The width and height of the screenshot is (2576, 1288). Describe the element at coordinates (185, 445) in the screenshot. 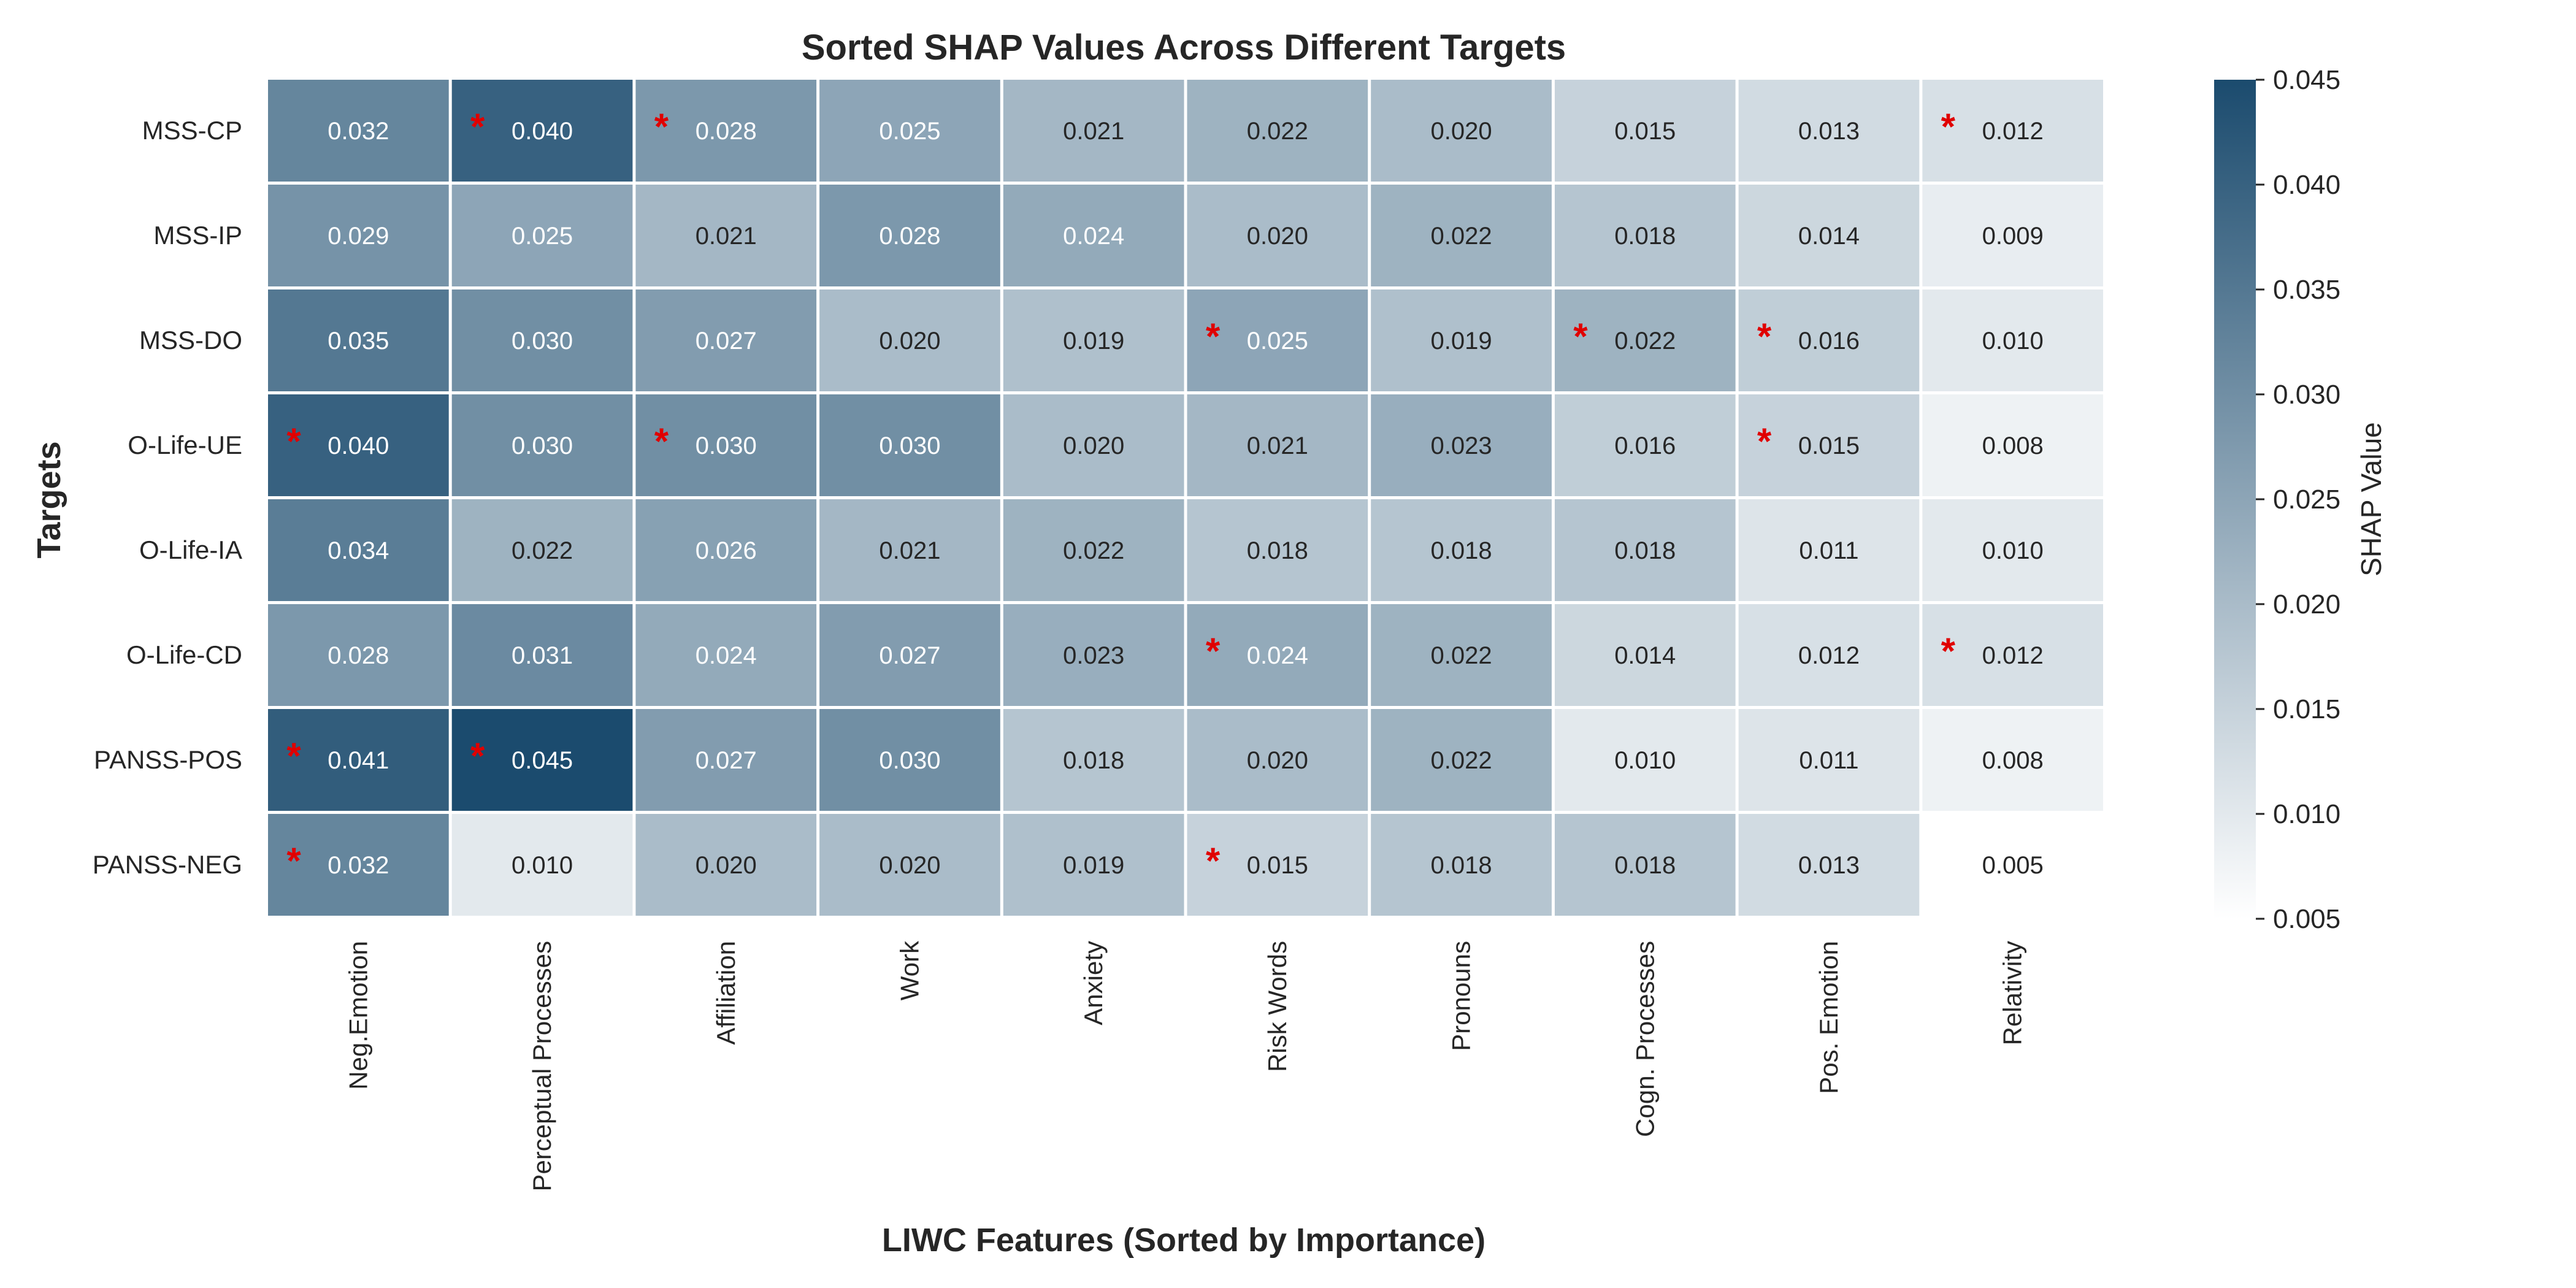

I see `y-tick-label: O-Life-UE` at that location.